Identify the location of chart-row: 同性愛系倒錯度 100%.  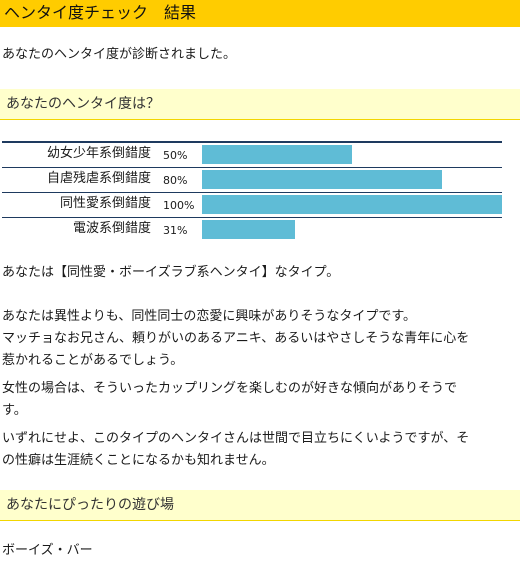
(252, 205).